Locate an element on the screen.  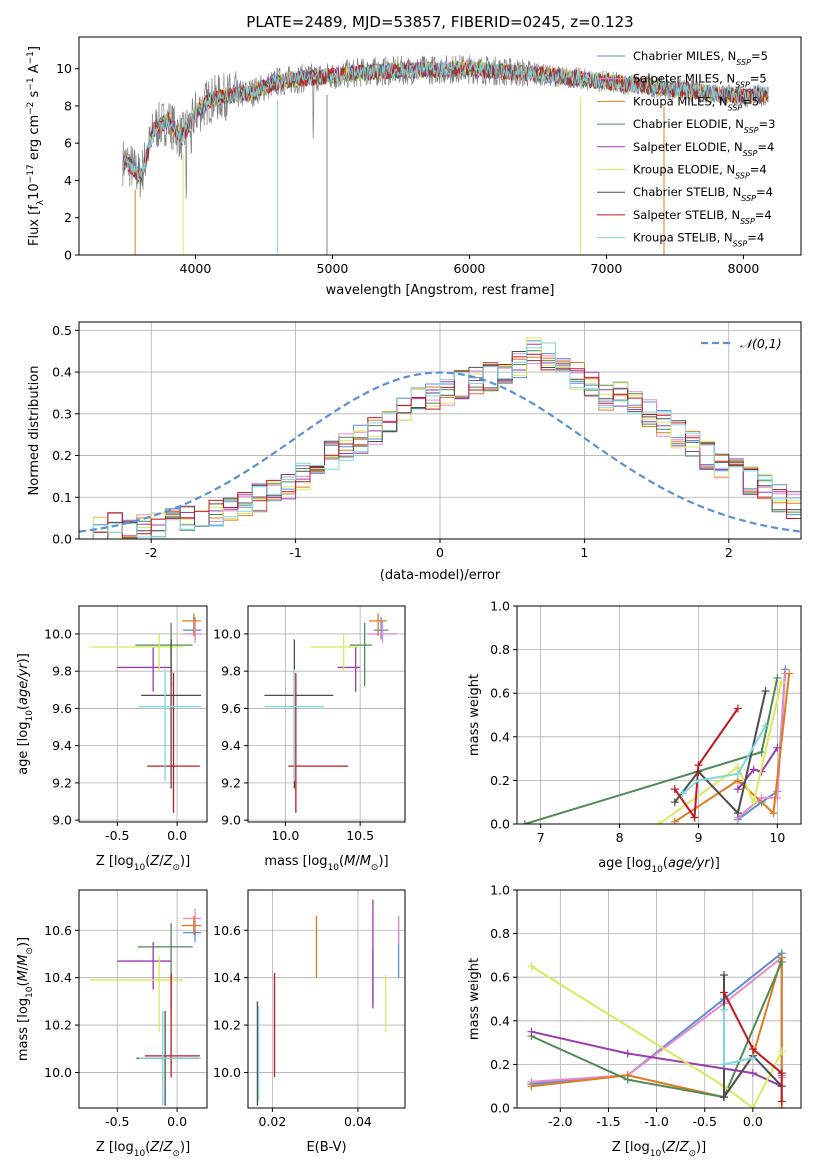
histogram-series is located at coordinates (440, 445).